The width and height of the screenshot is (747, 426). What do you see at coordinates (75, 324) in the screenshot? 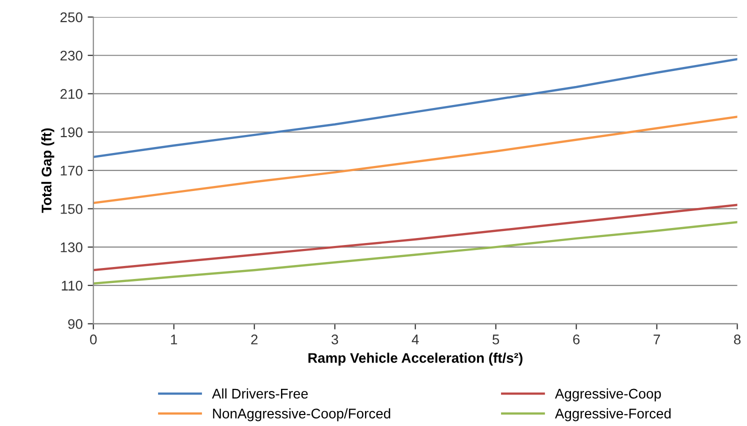
I see `y-tick-label: 90` at bounding box center [75, 324].